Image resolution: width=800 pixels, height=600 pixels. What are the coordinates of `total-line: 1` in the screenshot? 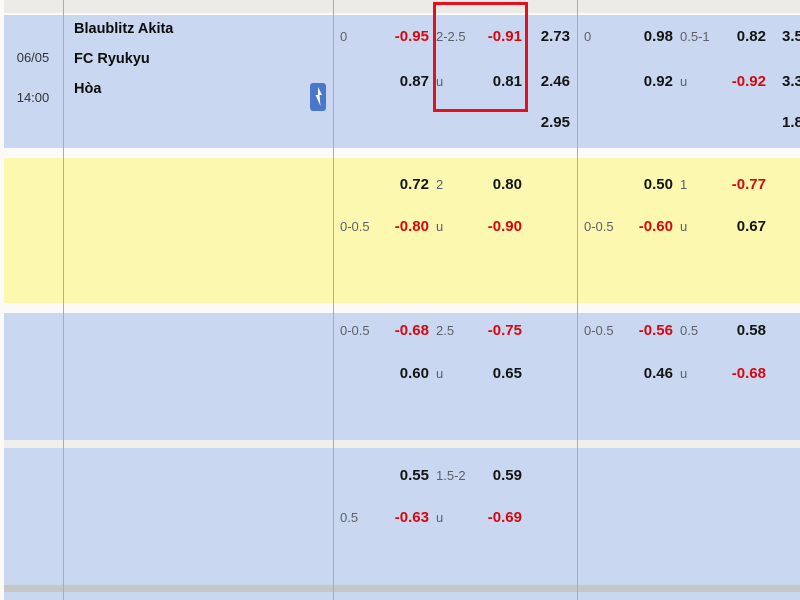 It's located at (684, 184).